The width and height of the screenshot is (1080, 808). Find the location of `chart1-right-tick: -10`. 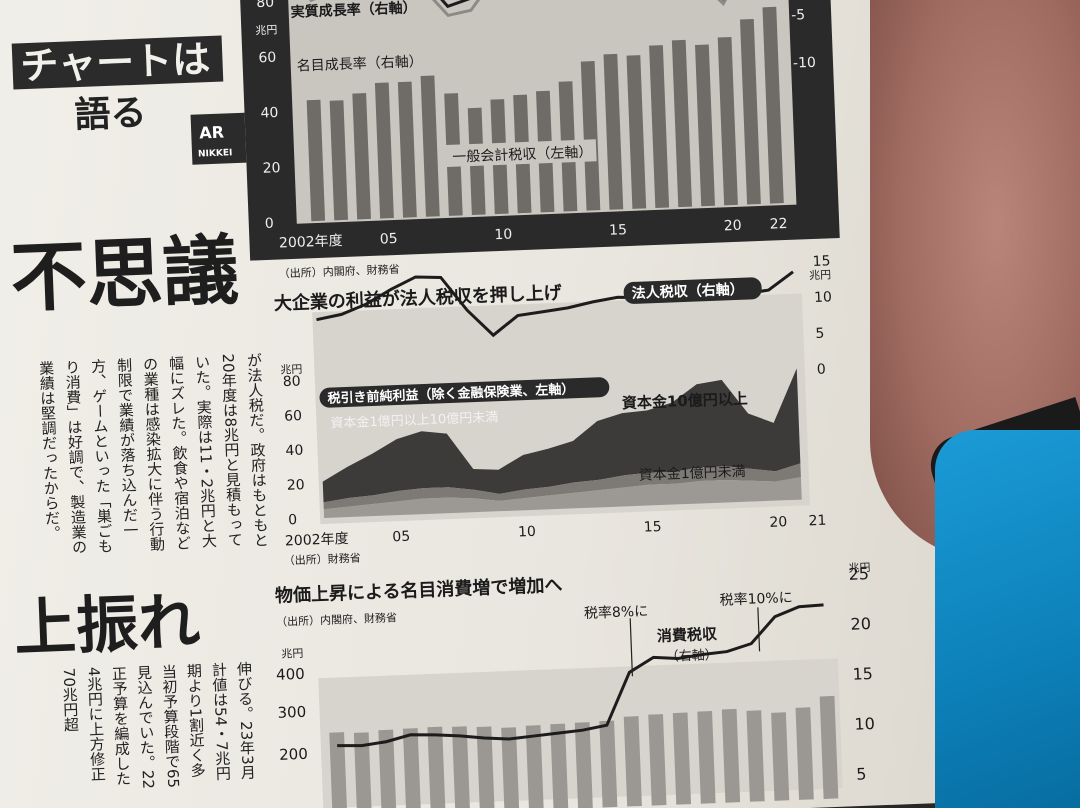

chart1-right-tick: -10 is located at coordinates (804, 63).